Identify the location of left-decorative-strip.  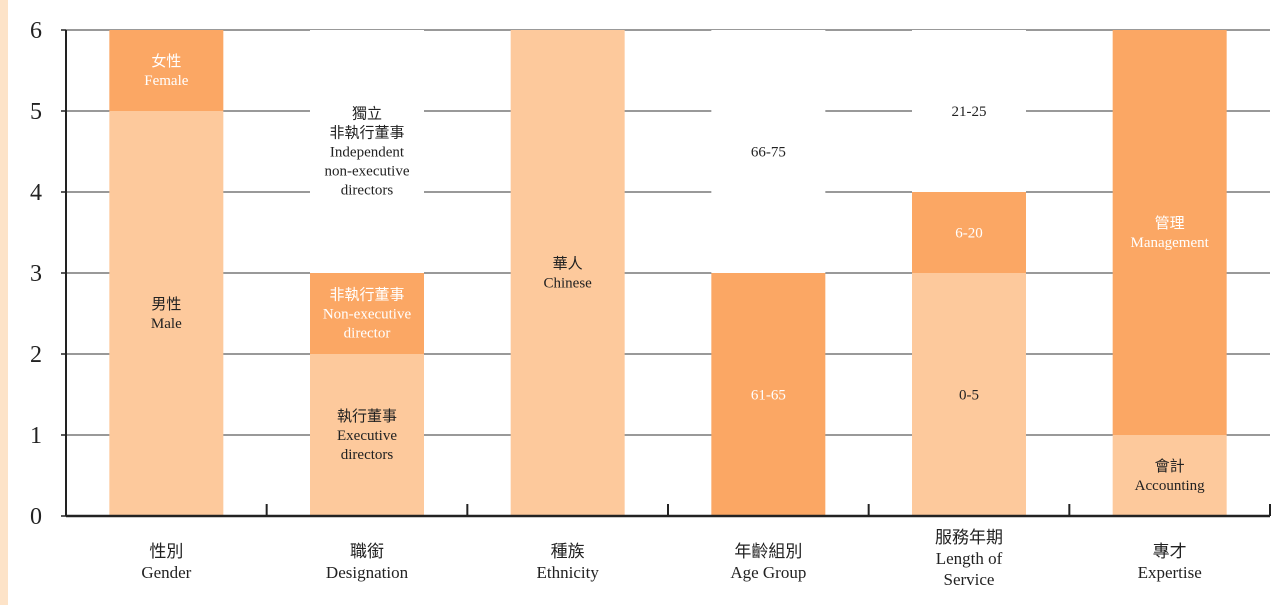
(4, 302).